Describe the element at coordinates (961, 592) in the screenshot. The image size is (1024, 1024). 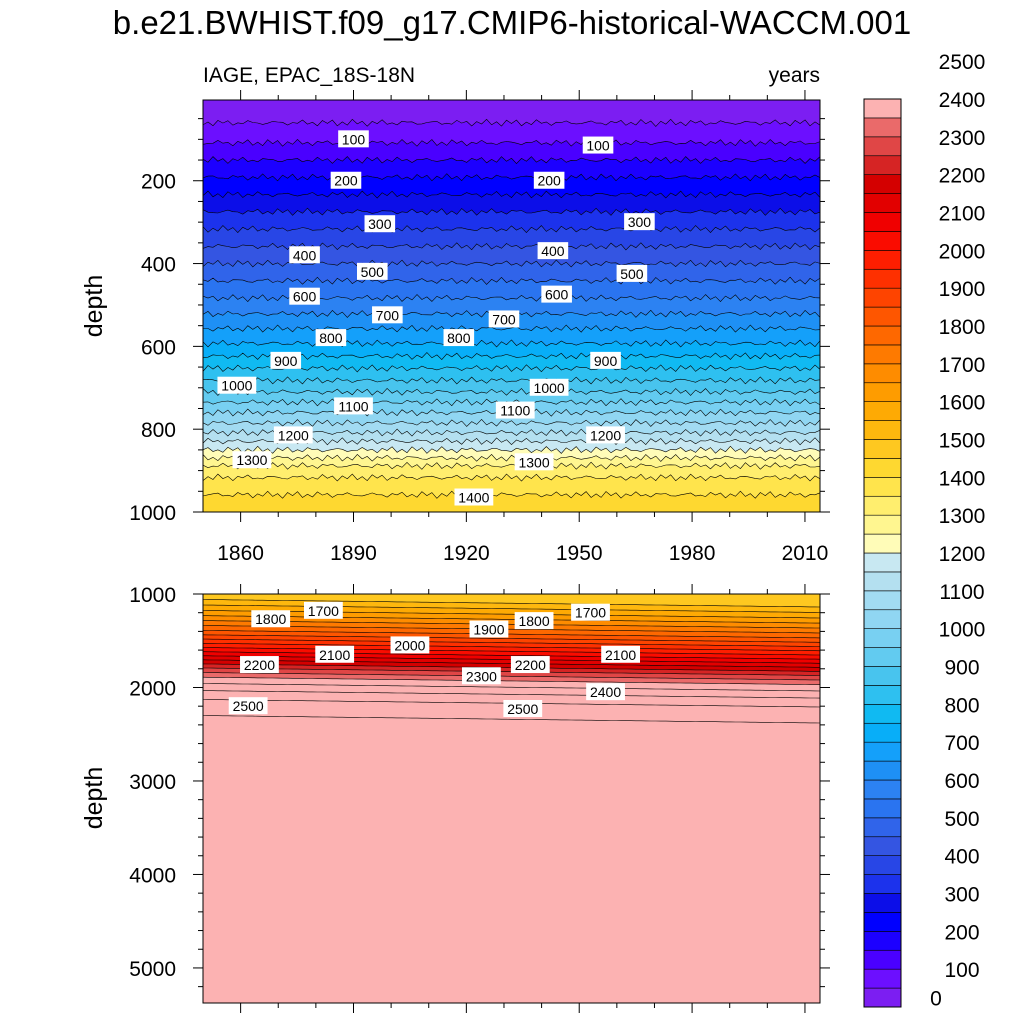
I see `colorbar-label: 1100` at that location.